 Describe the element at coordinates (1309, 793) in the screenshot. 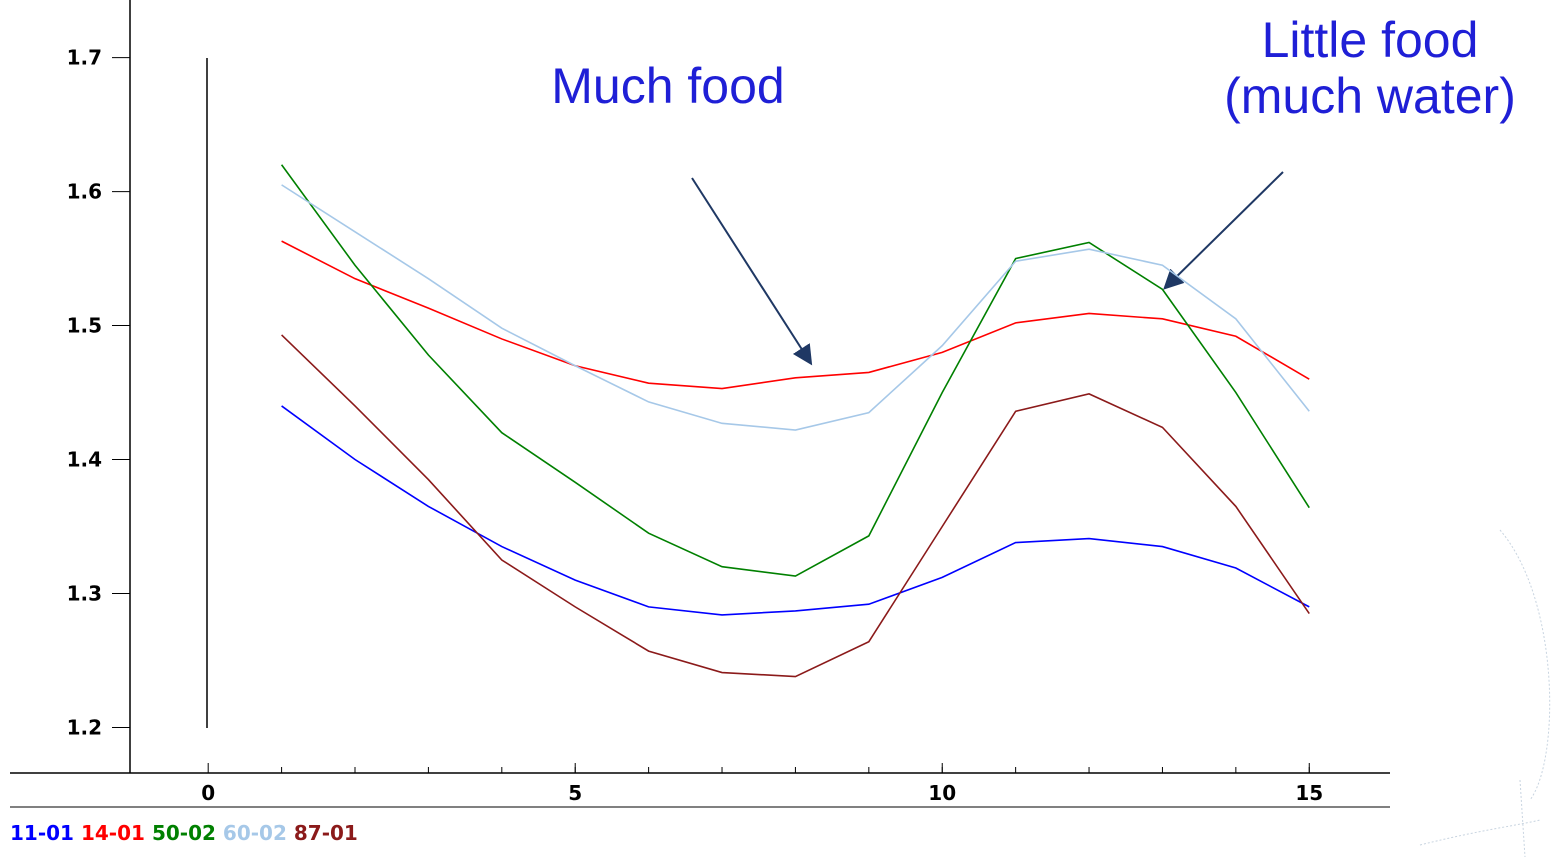

I see `x-tick-label: 15` at that location.